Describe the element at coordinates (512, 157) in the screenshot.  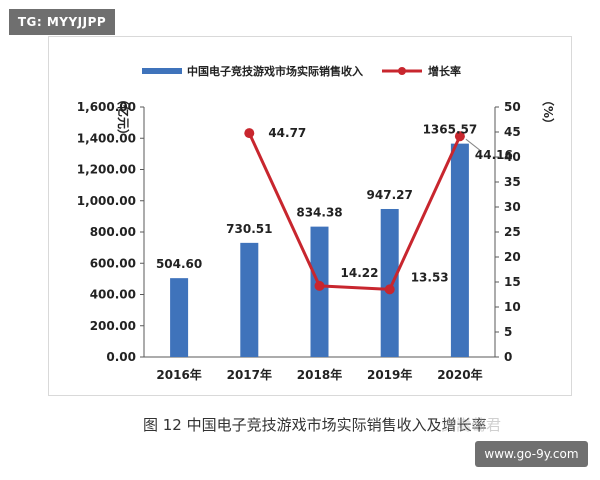
I see `y-right-tick-label: 40` at that location.